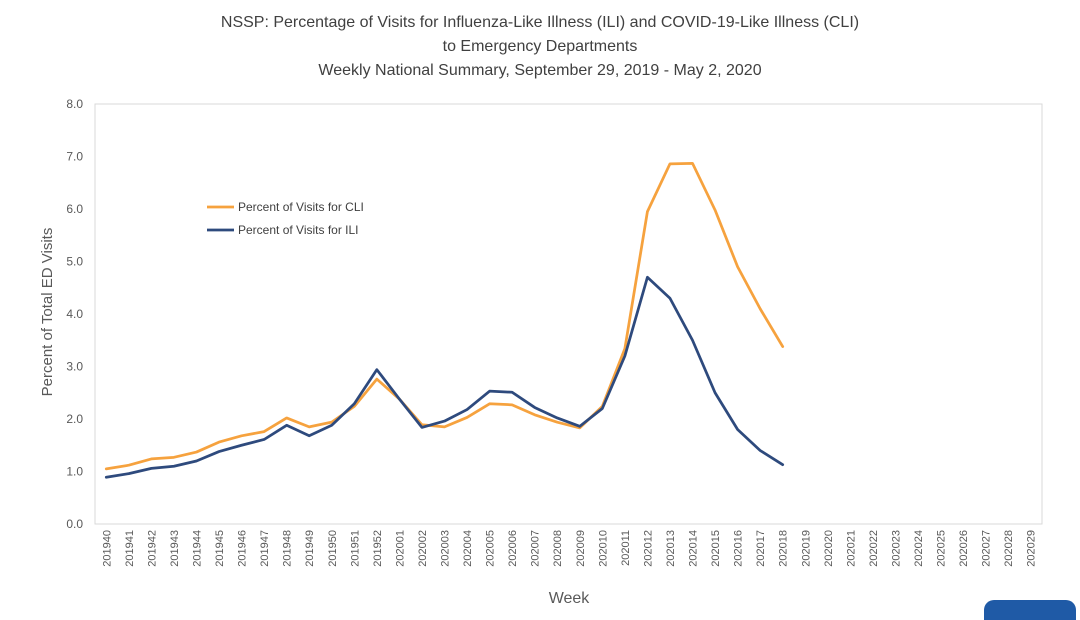 The width and height of the screenshot is (1080, 620). What do you see at coordinates (806, 548) in the screenshot?
I see `x-tick-label: 202019` at bounding box center [806, 548].